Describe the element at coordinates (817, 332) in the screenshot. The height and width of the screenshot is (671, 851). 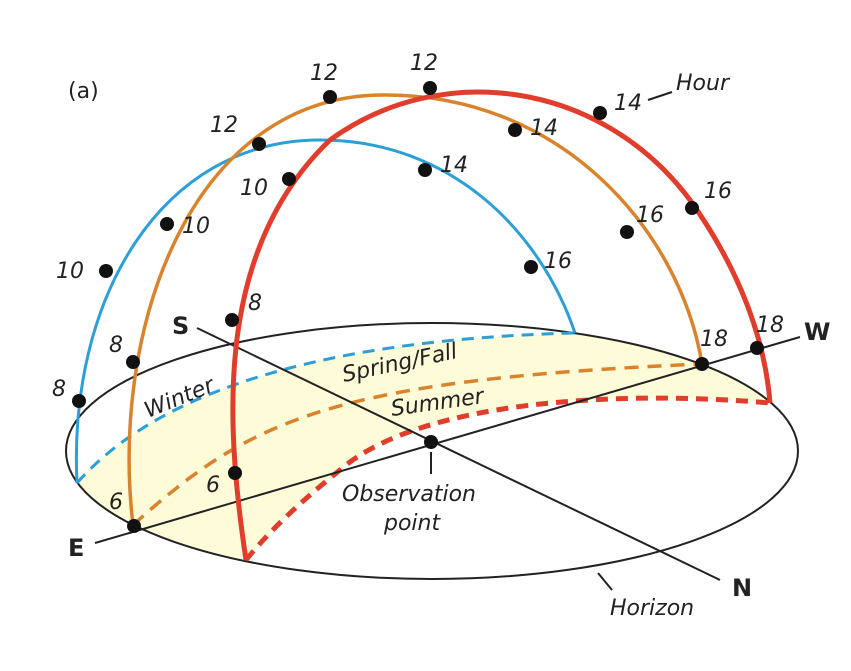
I see `west-label: W` at that location.